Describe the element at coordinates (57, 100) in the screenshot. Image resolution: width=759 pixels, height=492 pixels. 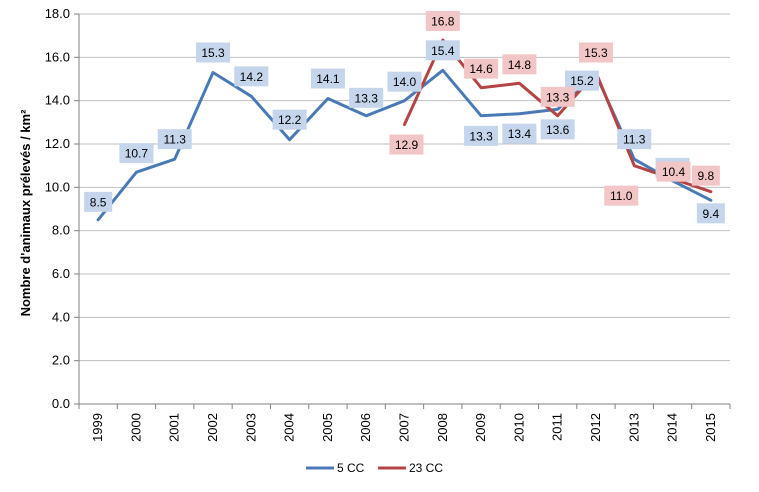
I see `y-tick-label: 14.0` at that location.